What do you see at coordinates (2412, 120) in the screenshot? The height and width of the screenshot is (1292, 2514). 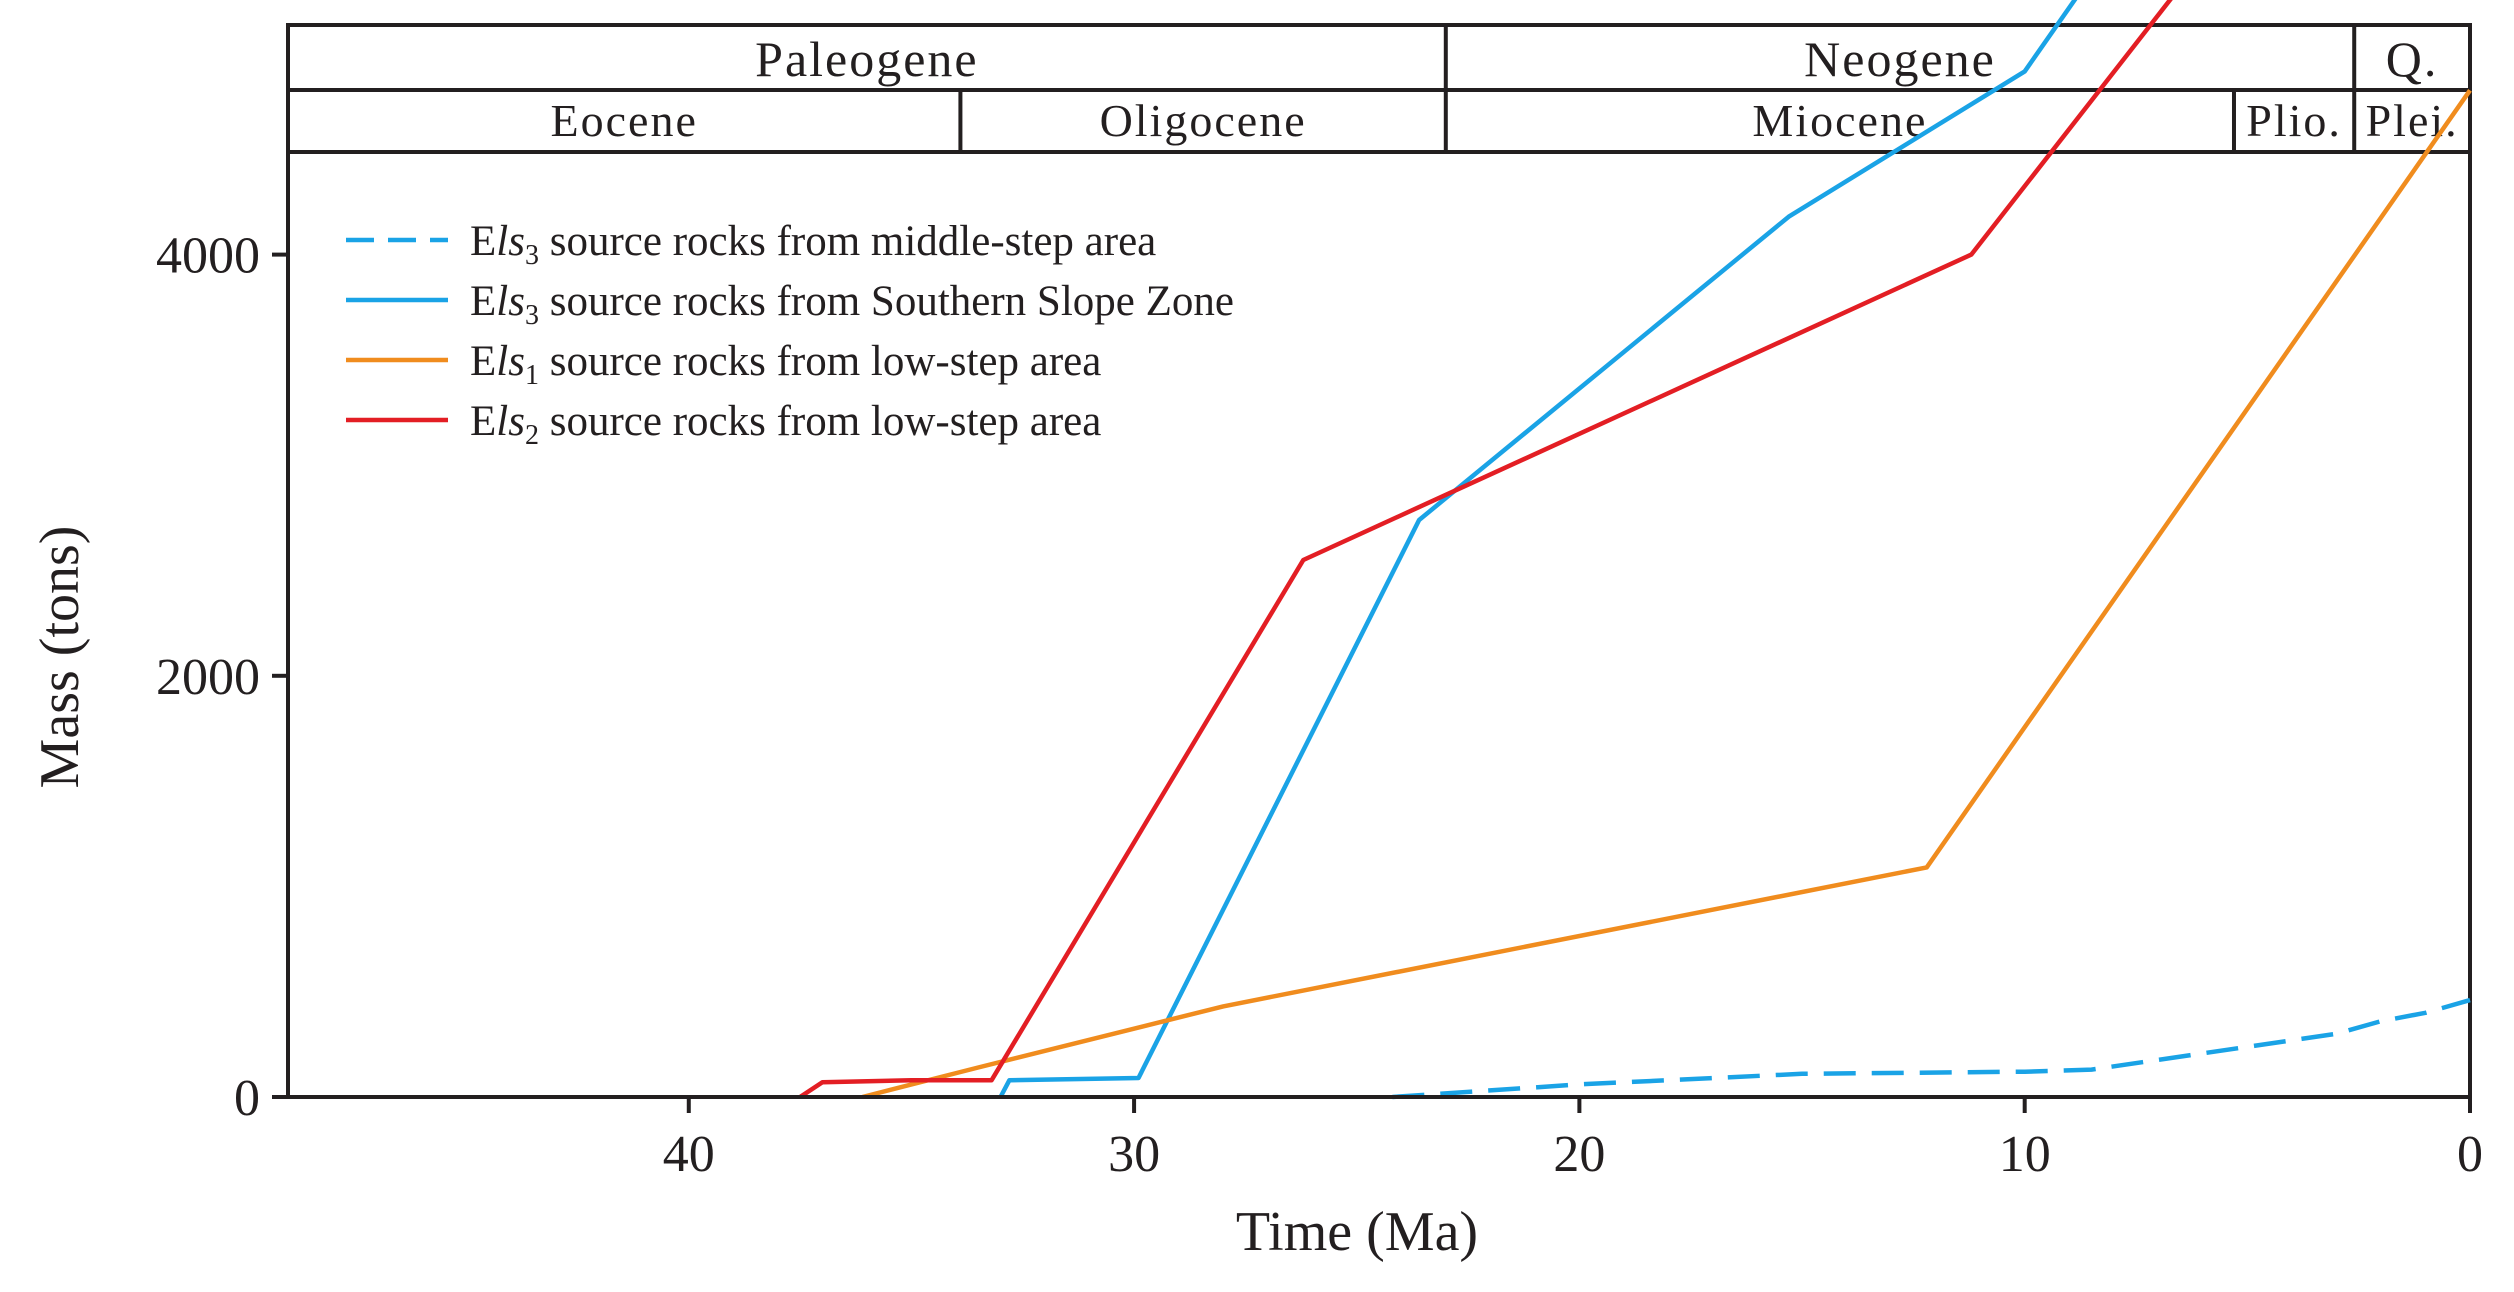 I see `epoch-label-plei: Plei.` at bounding box center [2412, 120].